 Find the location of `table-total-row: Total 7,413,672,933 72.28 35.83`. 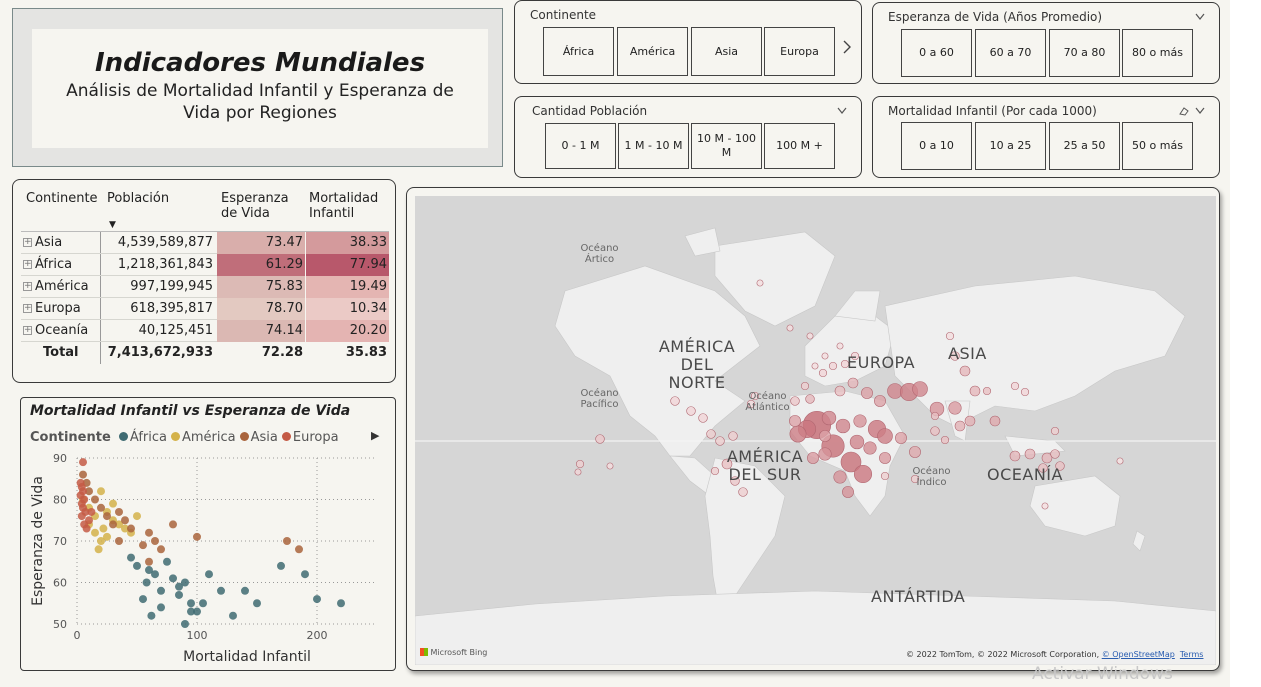

table-total-row: Total 7,413,672,933 72.28 35.83 is located at coordinates (205, 353).